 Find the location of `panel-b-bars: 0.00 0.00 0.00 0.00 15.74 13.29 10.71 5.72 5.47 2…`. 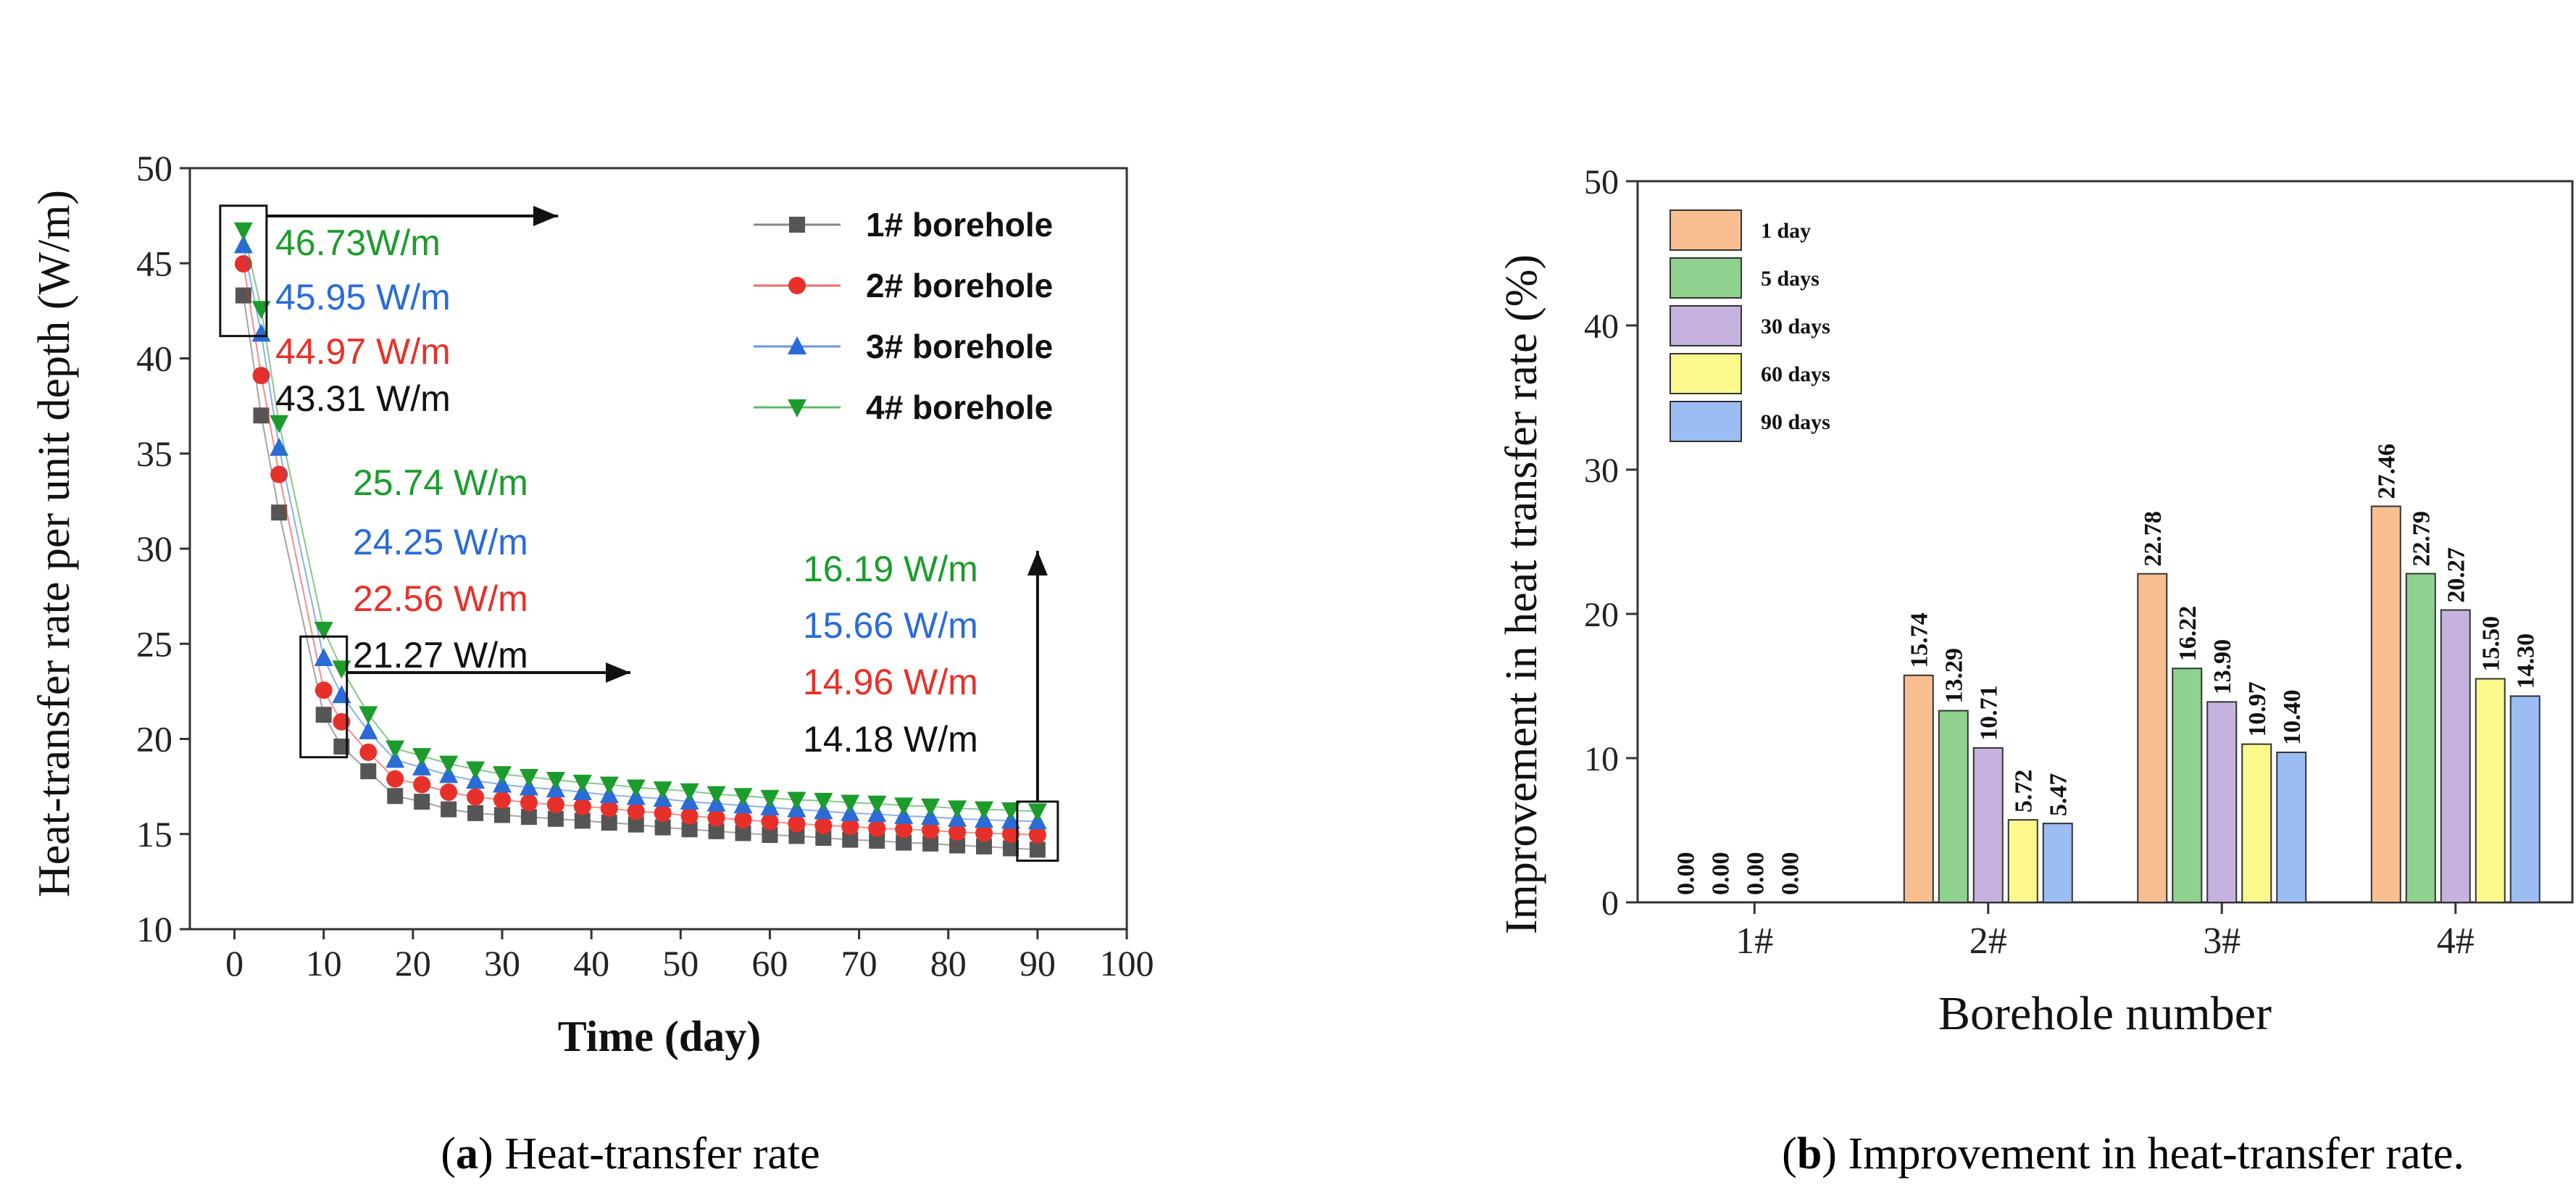

panel-b-bars: 0.00 0.00 0.00 0.00 15.74 13.29 10.71 5.72 5.47 2… is located at coordinates (2106, 674).